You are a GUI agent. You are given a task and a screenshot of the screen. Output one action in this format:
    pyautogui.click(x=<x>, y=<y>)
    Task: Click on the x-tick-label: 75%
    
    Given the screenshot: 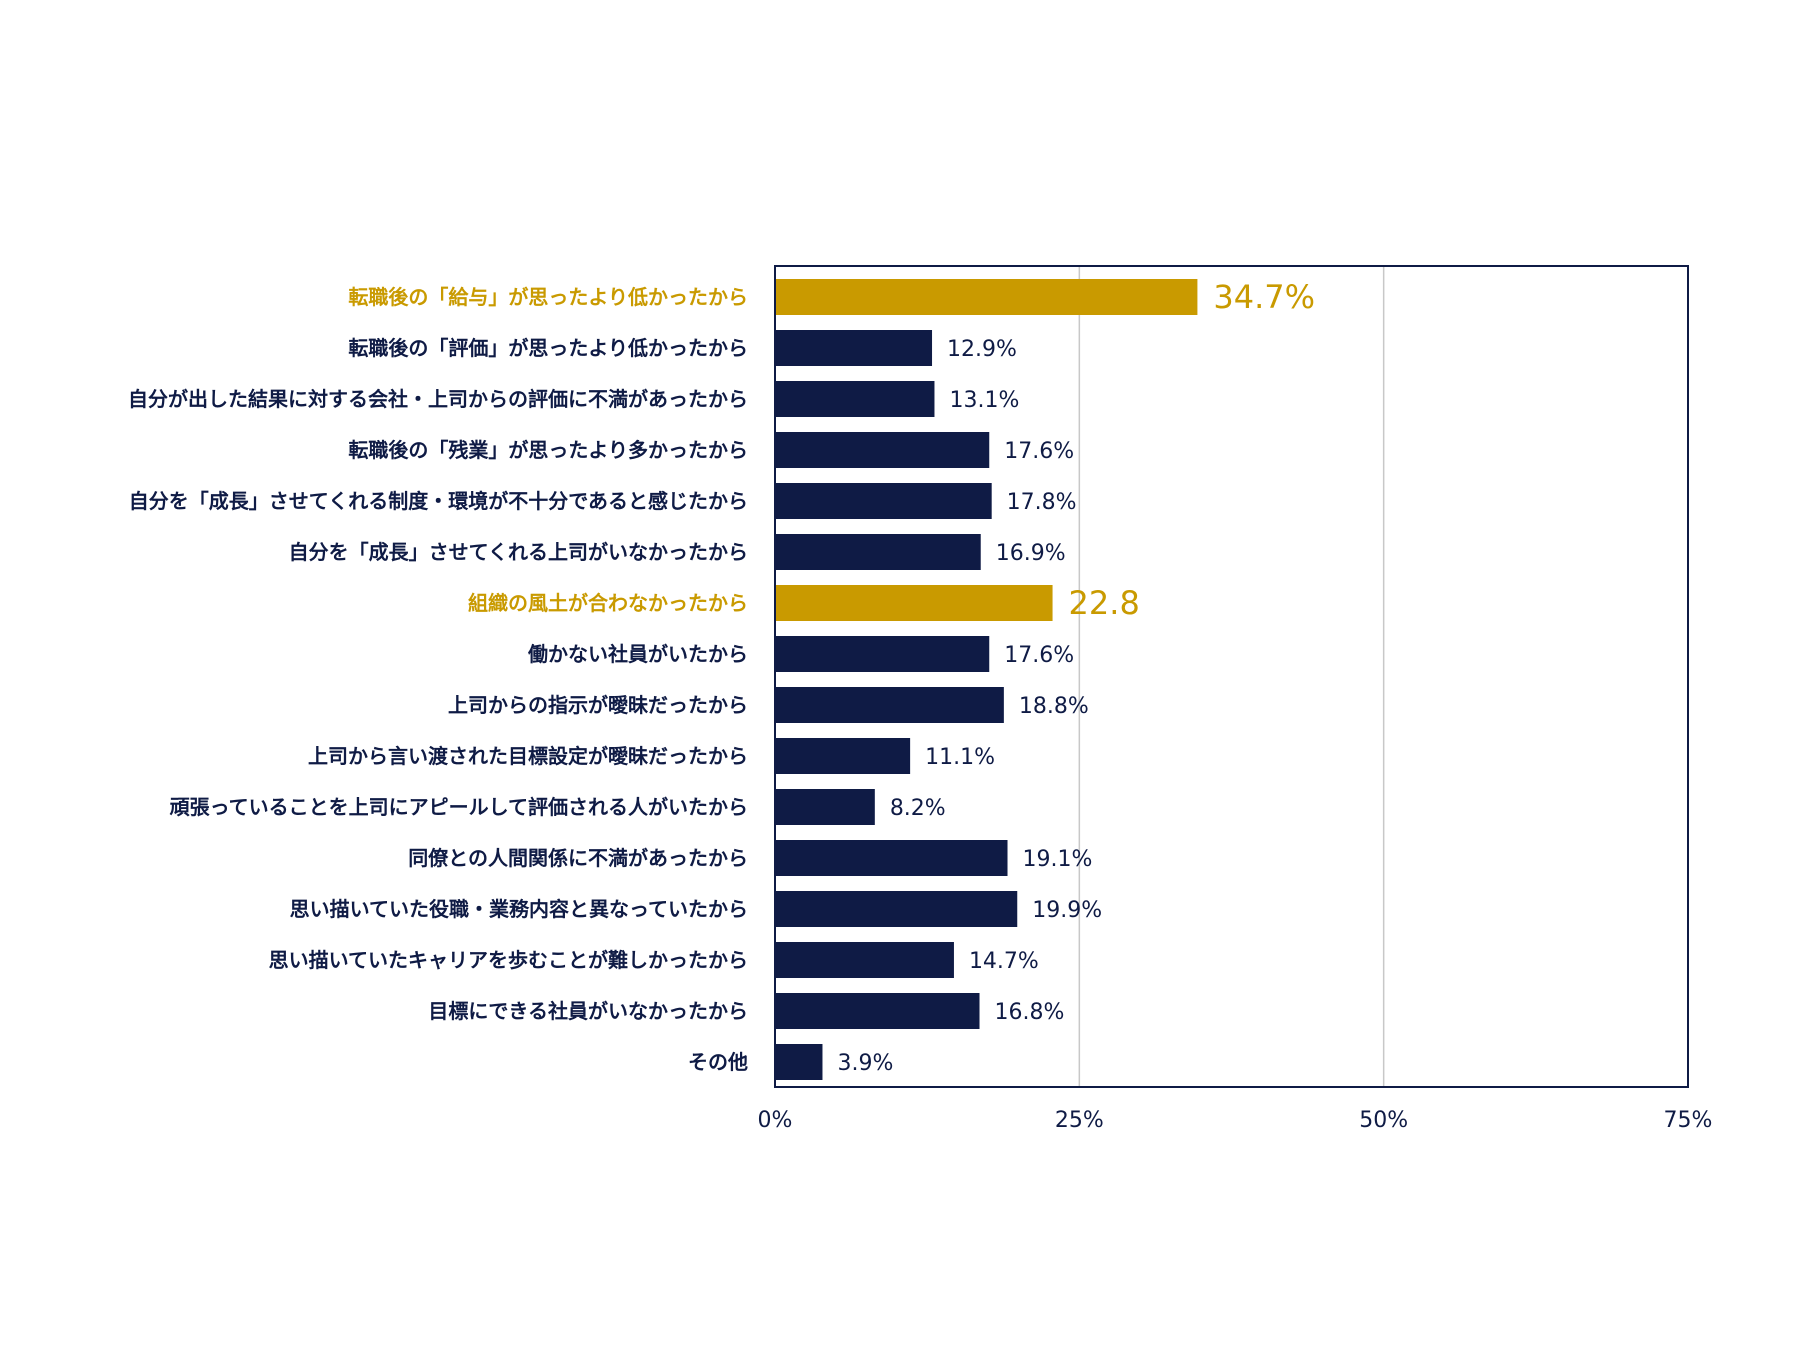 What is the action you would take?
    pyautogui.click(x=1688, y=1120)
    